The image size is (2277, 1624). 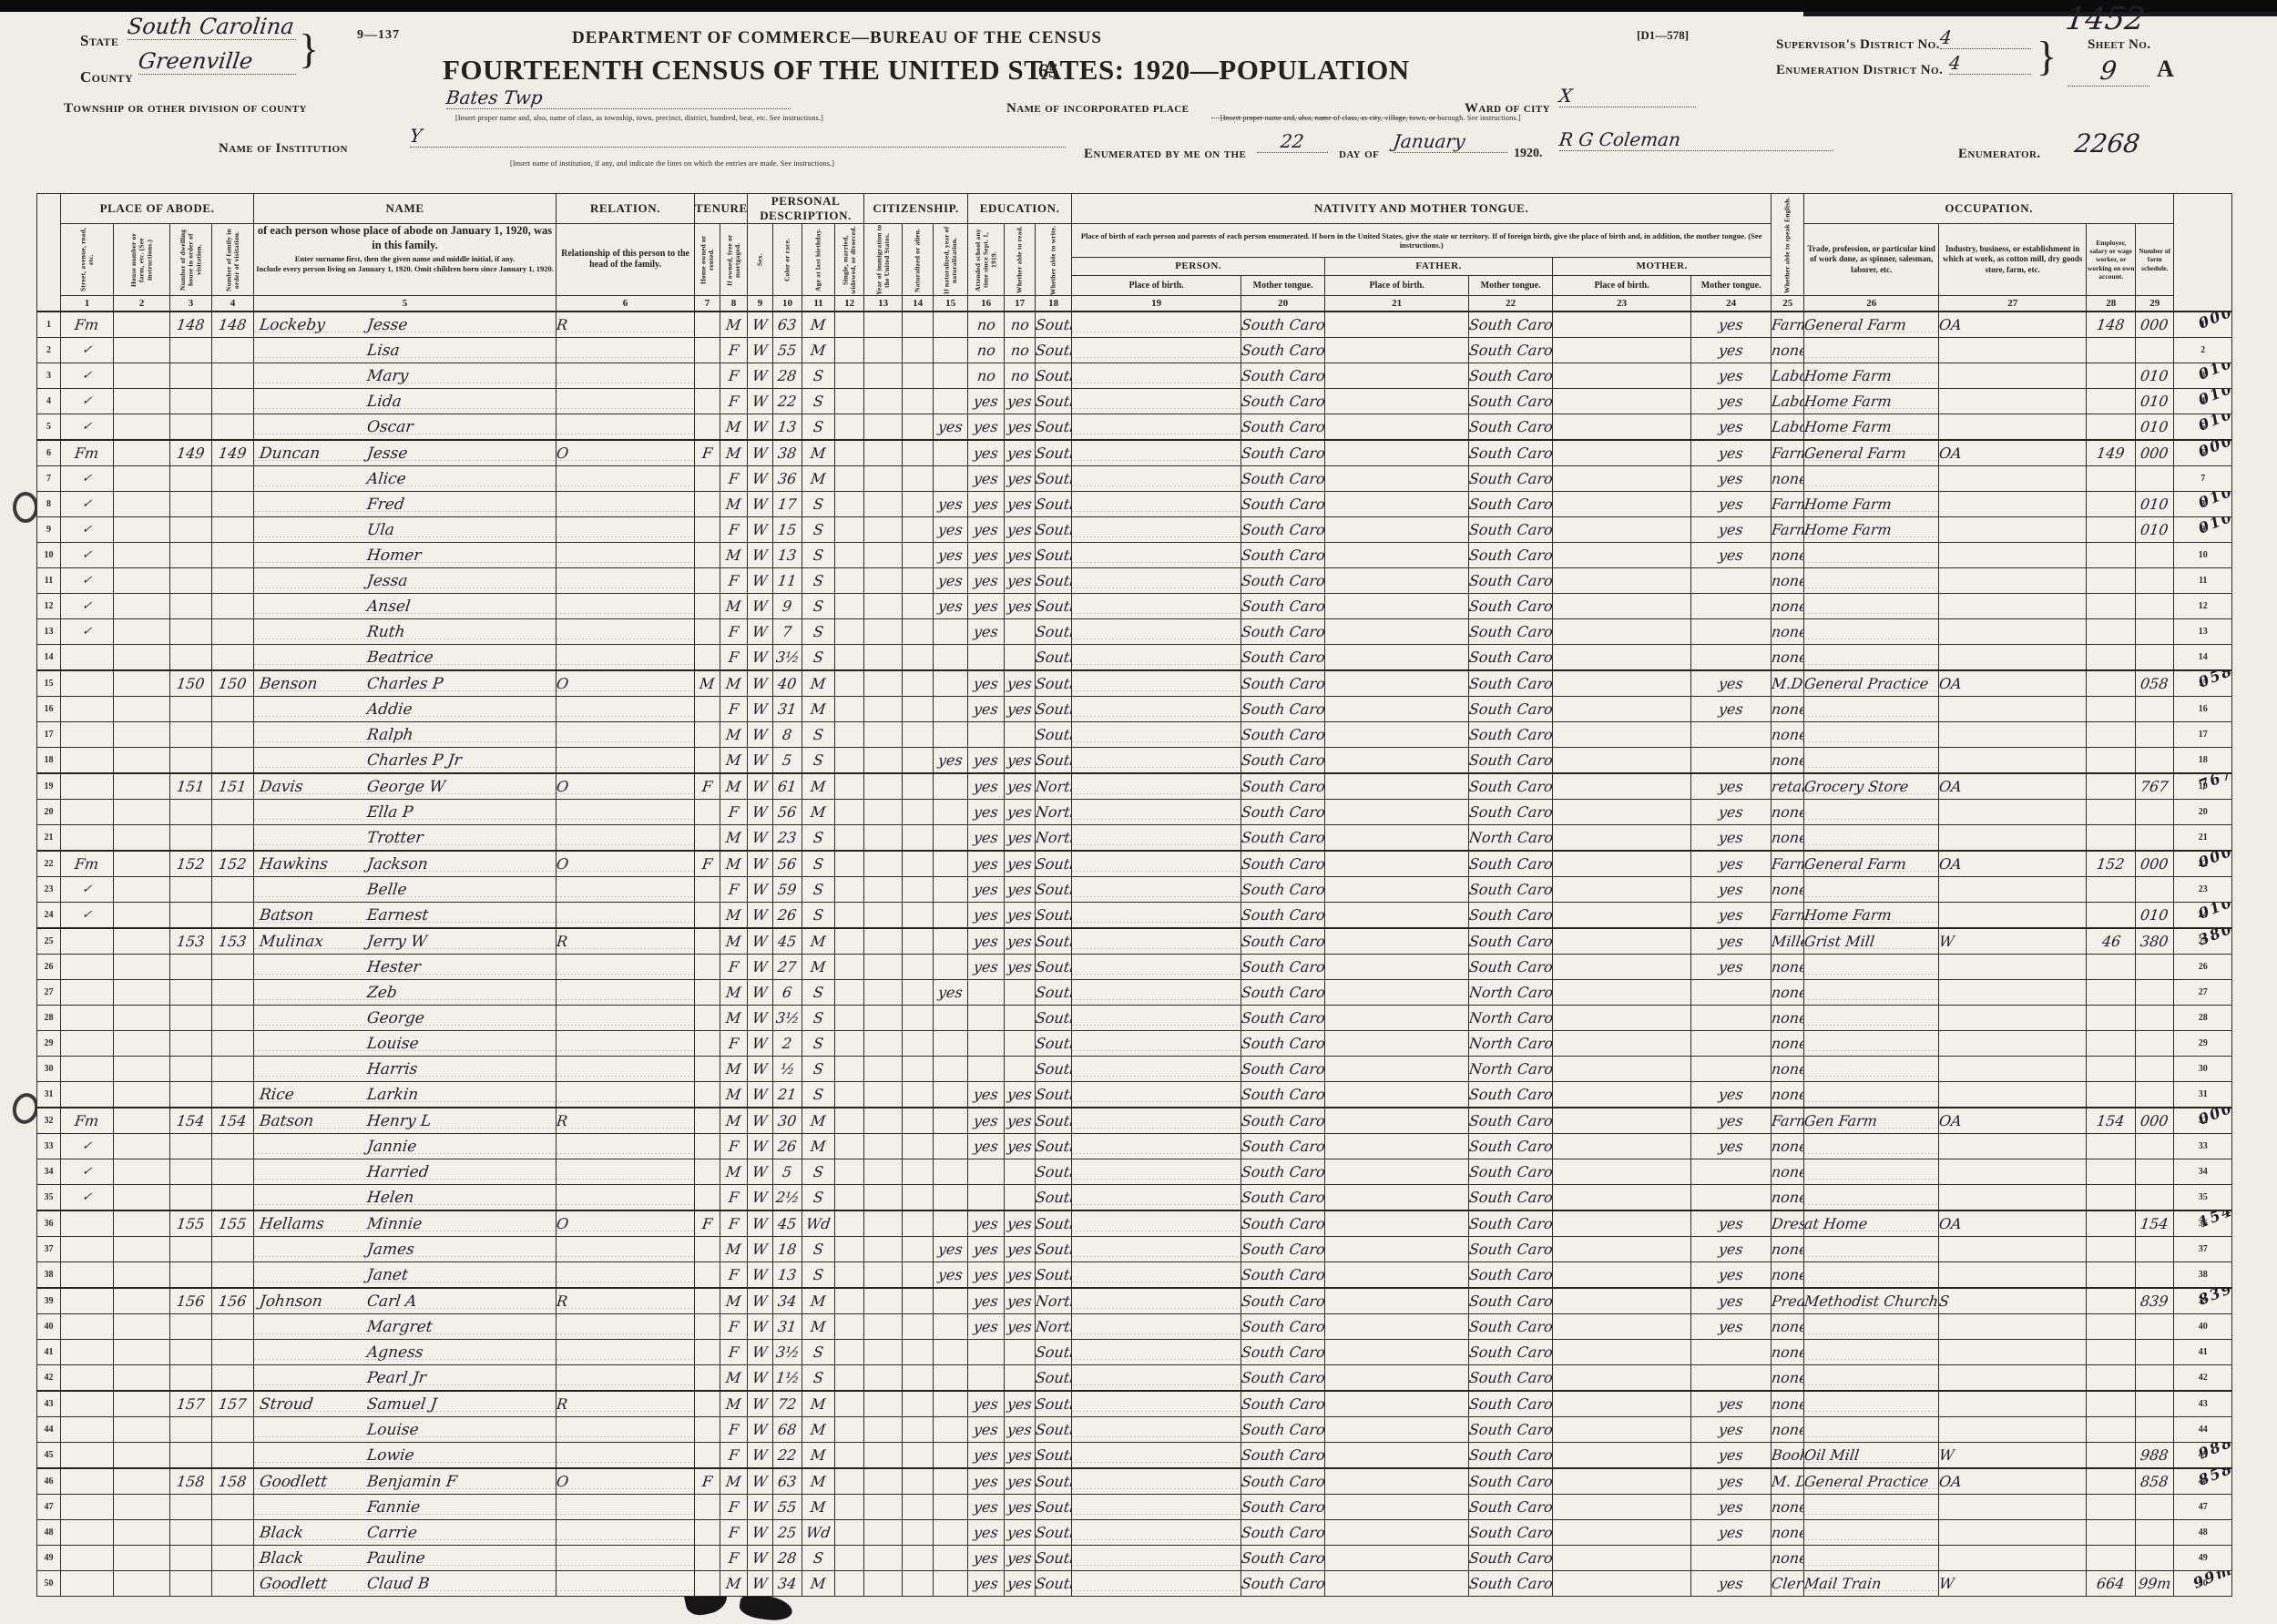 I want to click on row-number-left: 22, so click(x=49, y=863).